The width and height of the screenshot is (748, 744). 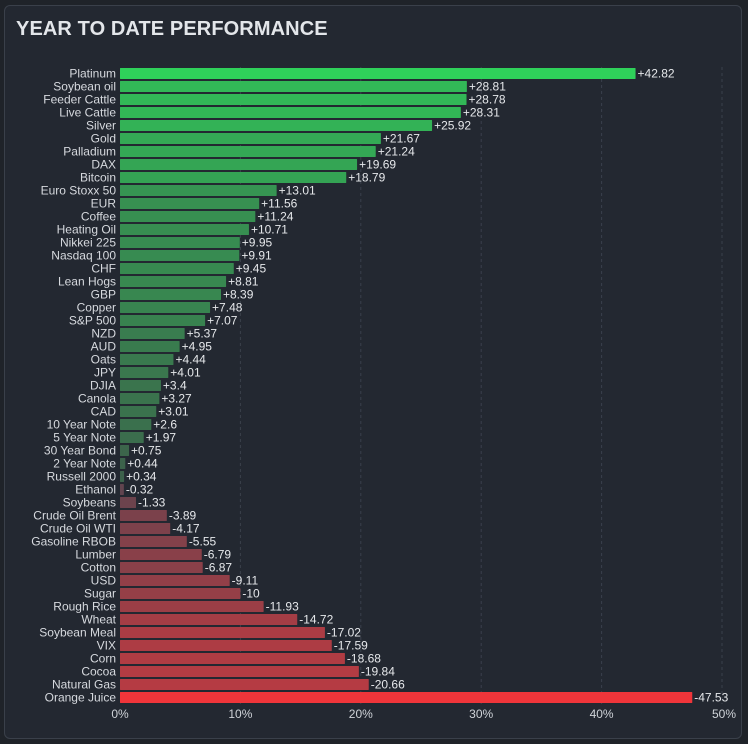 I want to click on category-label: VIX, so click(x=106, y=646).